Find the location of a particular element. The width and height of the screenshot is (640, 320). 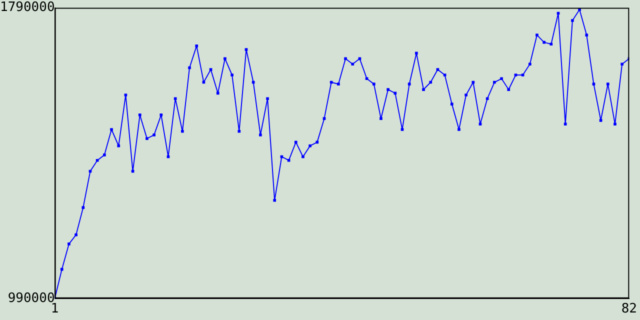

x-tick-label: 82 is located at coordinates (629, 309).